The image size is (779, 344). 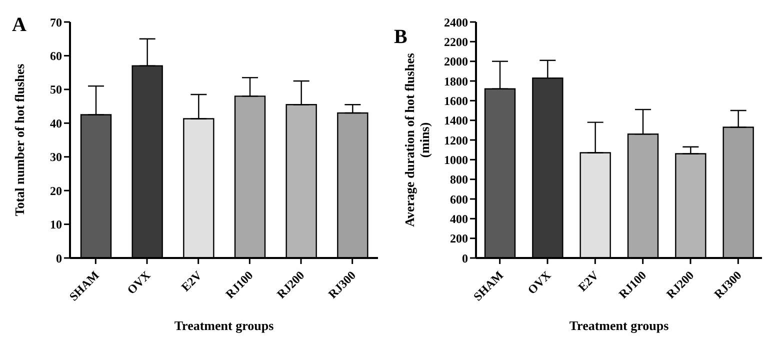 What do you see at coordinates (19, 25) in the screenshot?
I see `chart-title: A` at bounding box center [19, 25].